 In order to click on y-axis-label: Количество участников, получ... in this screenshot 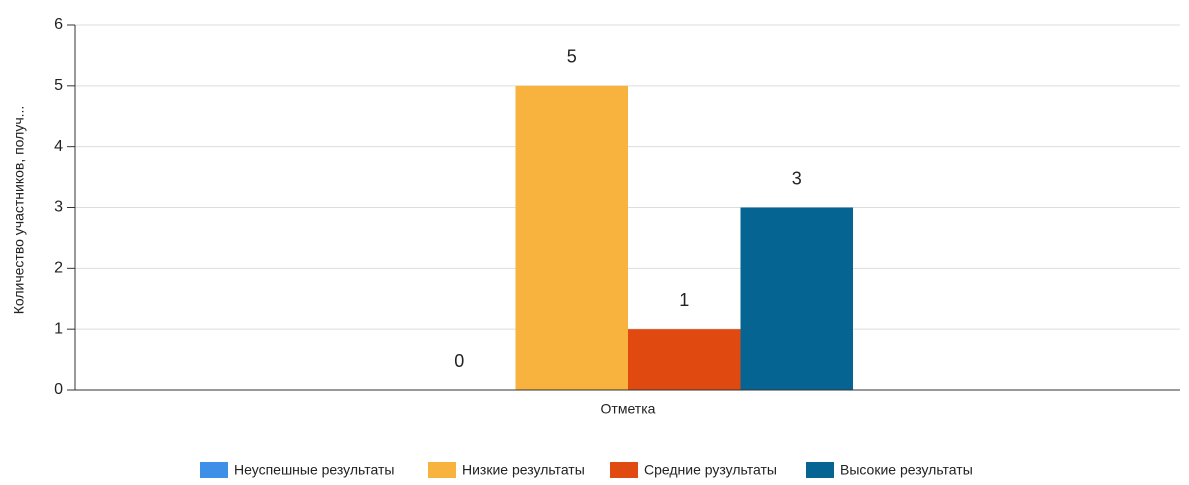, I will do `click(19, 210)`.